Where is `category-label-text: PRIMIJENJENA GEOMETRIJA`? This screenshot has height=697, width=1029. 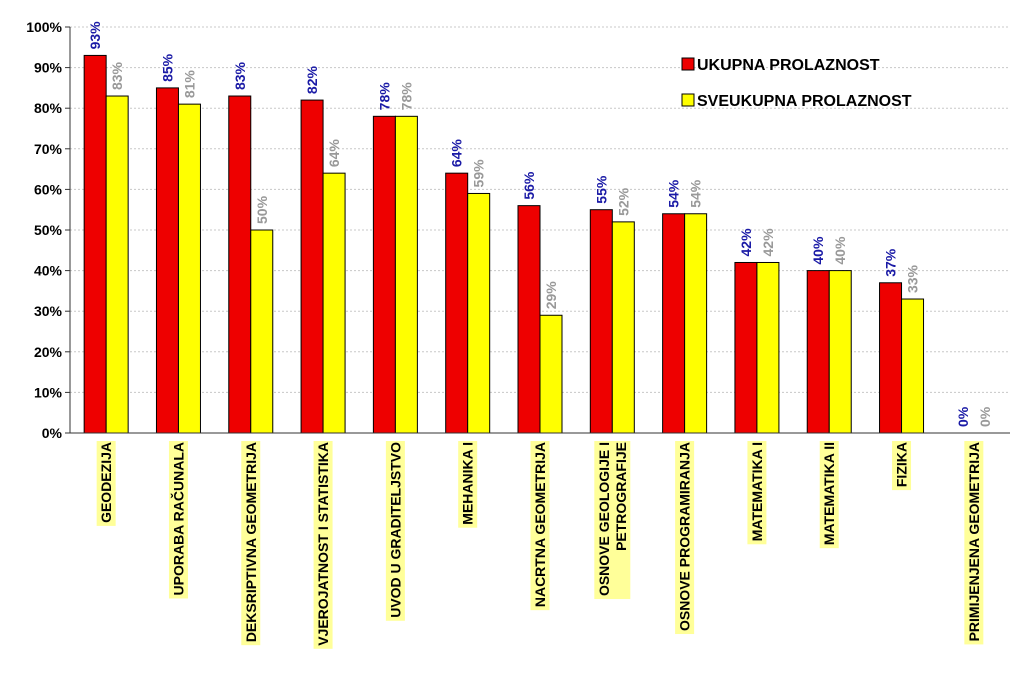
category-label-text: PRIMIJENJENA GEOMETRIJA is located at coordinates (974, 541).